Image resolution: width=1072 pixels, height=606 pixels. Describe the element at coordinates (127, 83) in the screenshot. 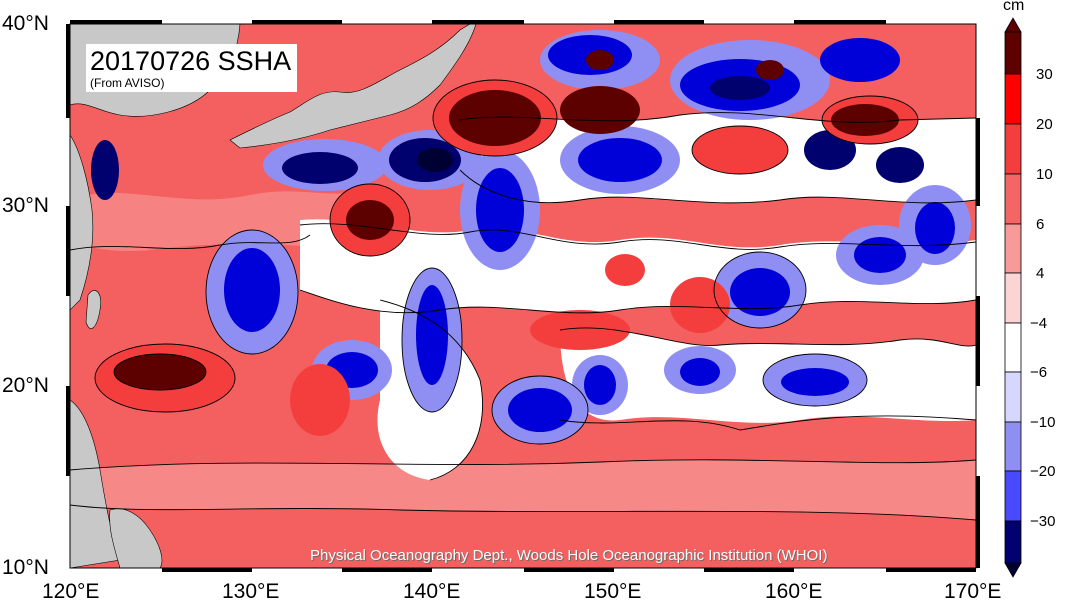

I see `data-source: (From AVISO)` at that location.